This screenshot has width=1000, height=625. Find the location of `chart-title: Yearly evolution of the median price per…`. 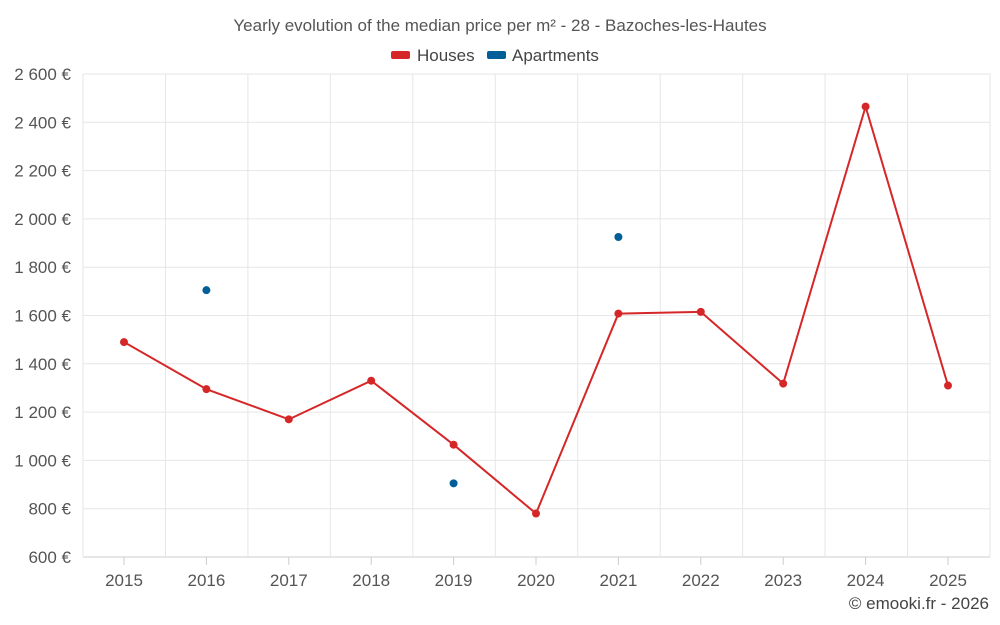

chart-title: Yearly evolution of the median price per… is located at coordinates (499, 25).